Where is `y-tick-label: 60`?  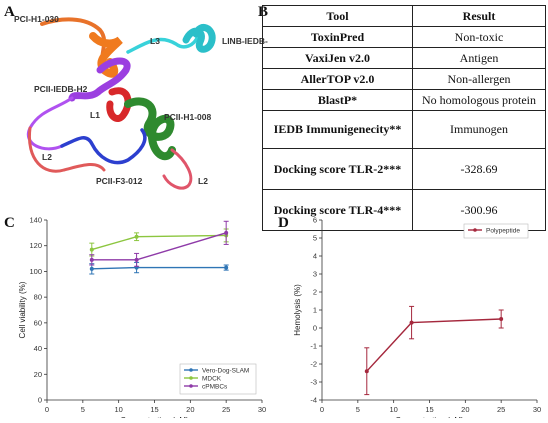 y-tick-label: 60 is located at coordinates (38, 322).